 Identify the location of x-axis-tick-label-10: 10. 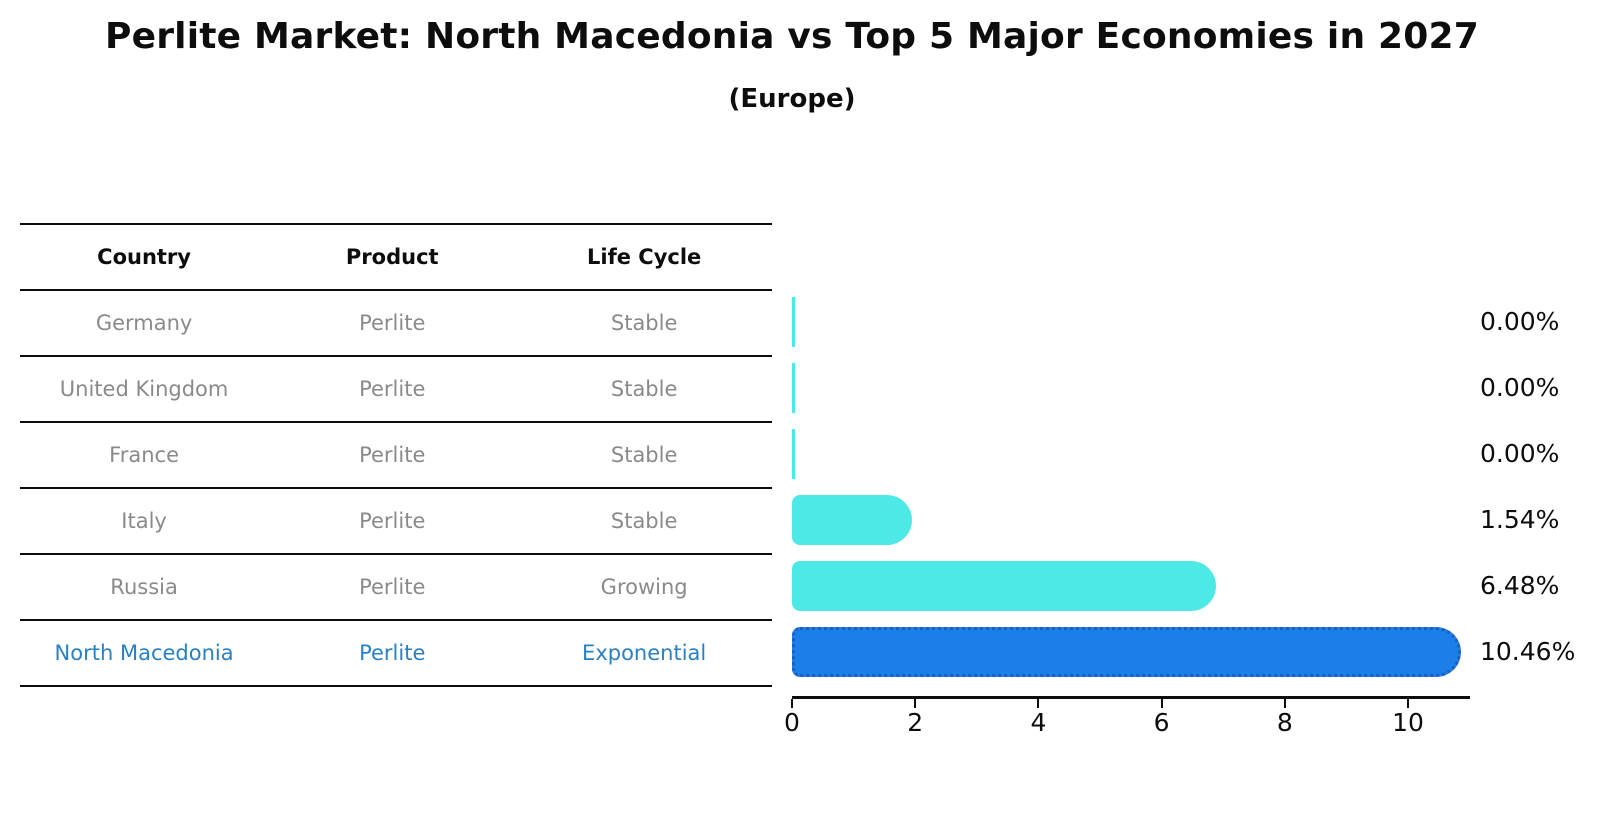
(1408, 722).